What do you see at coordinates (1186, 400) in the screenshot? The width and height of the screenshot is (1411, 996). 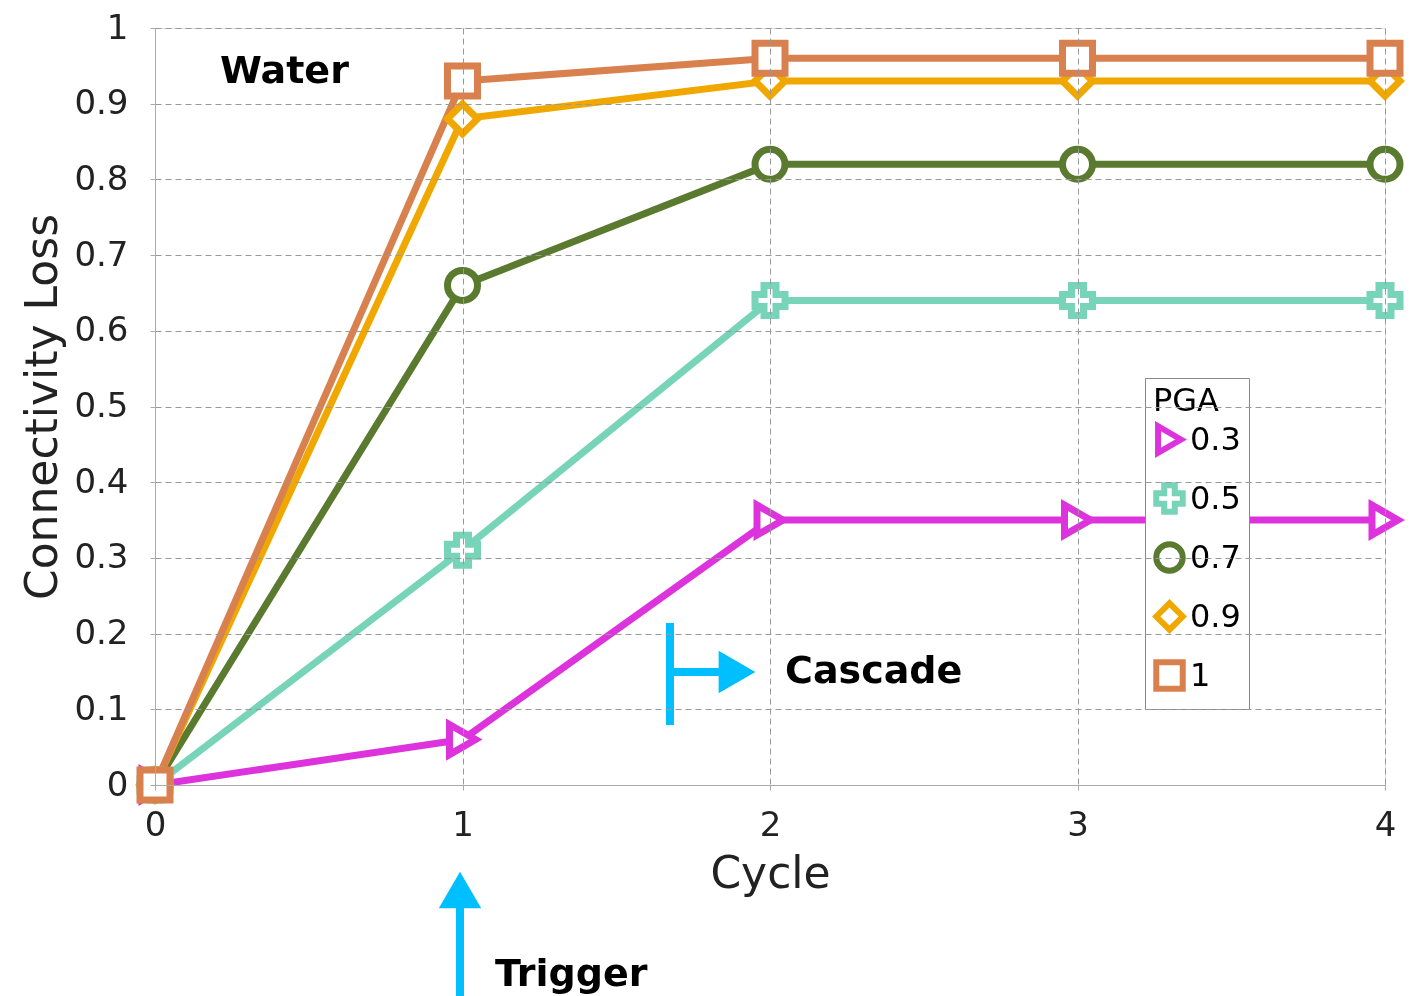 I see `legend-title: PGA` at bounding box center [1186, 400].